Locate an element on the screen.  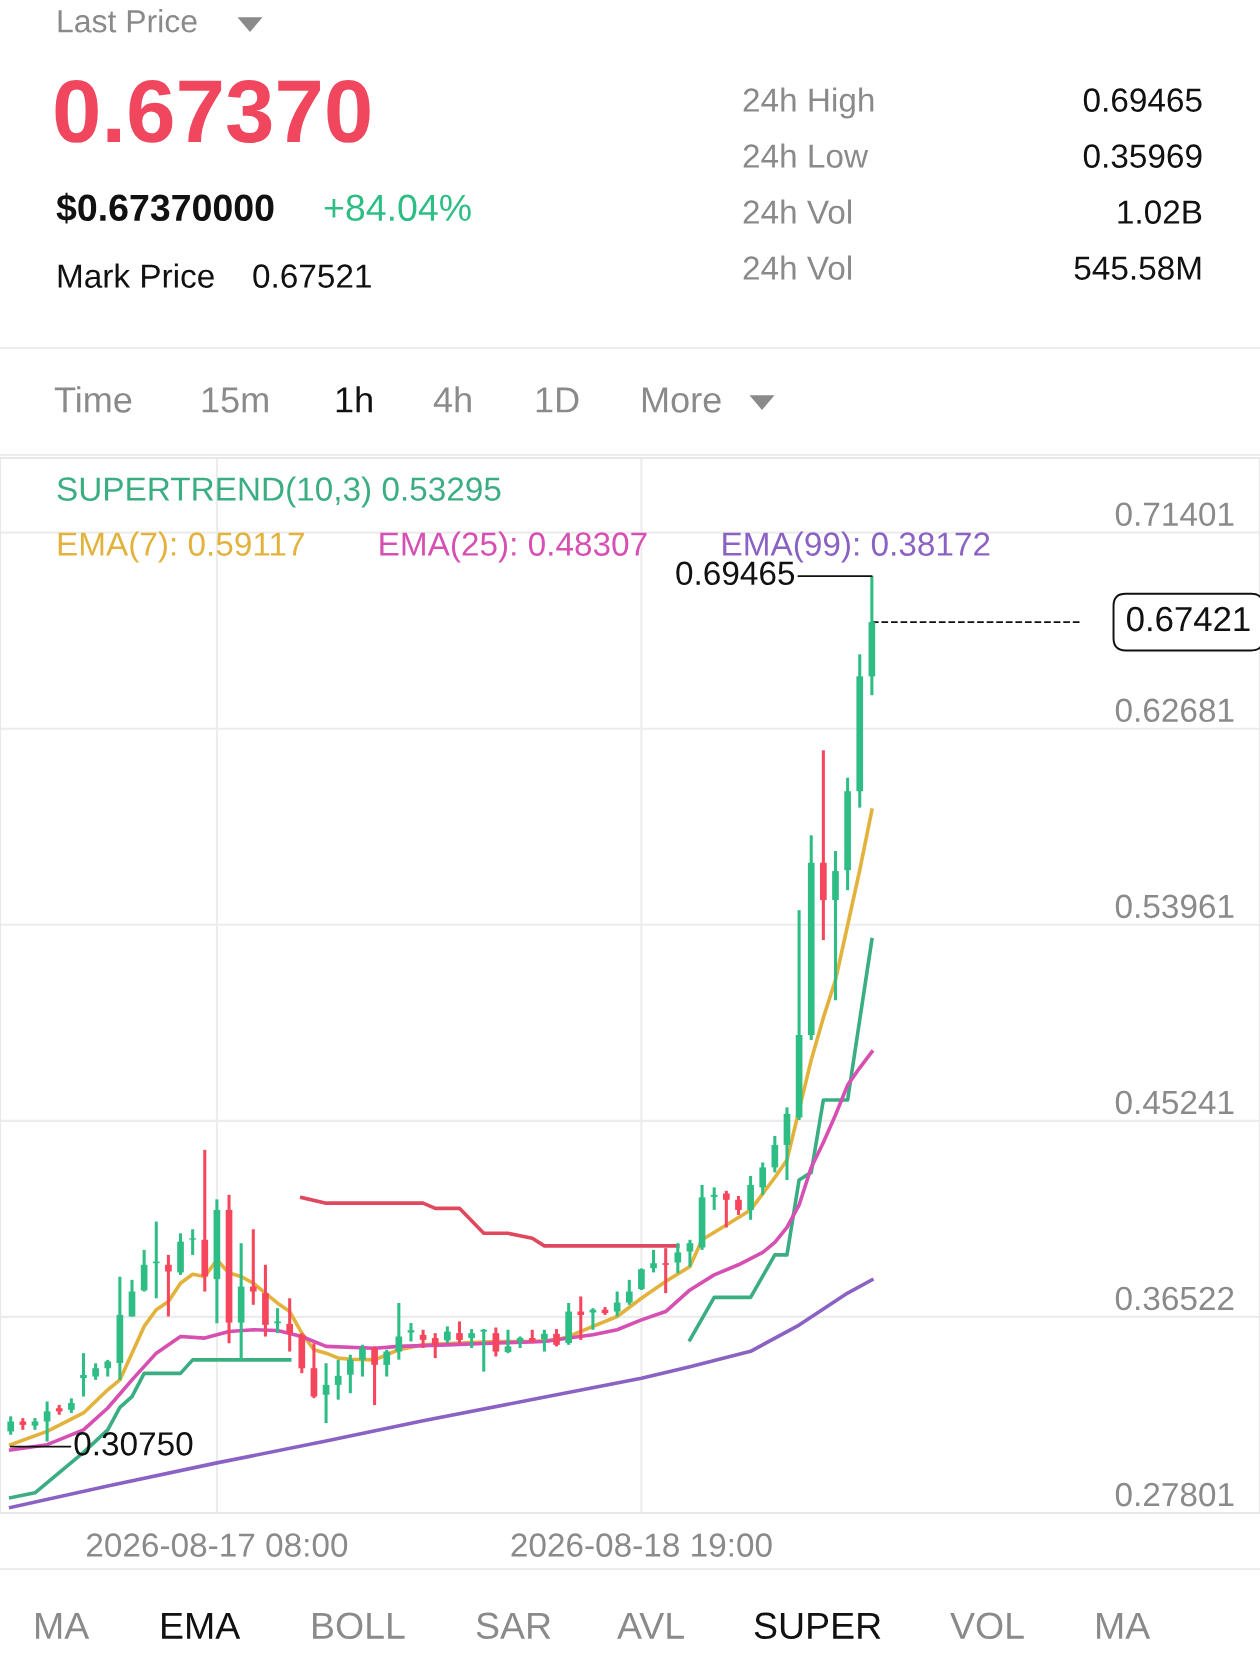
text: 0.35969 is located at coordinates (1142, 156).